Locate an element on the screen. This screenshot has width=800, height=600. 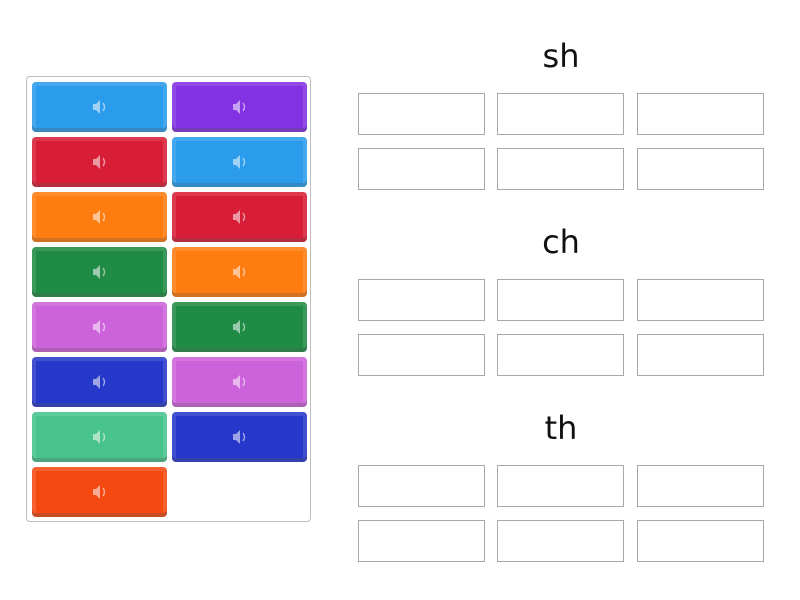
group-title: sh is located at coordinates (561, 56).